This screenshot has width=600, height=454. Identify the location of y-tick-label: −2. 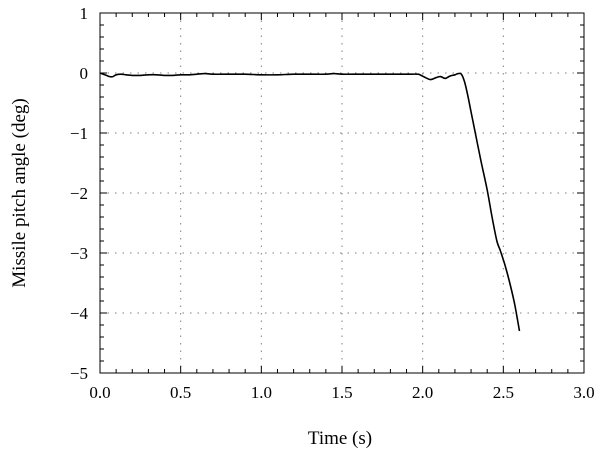
(79, 193).